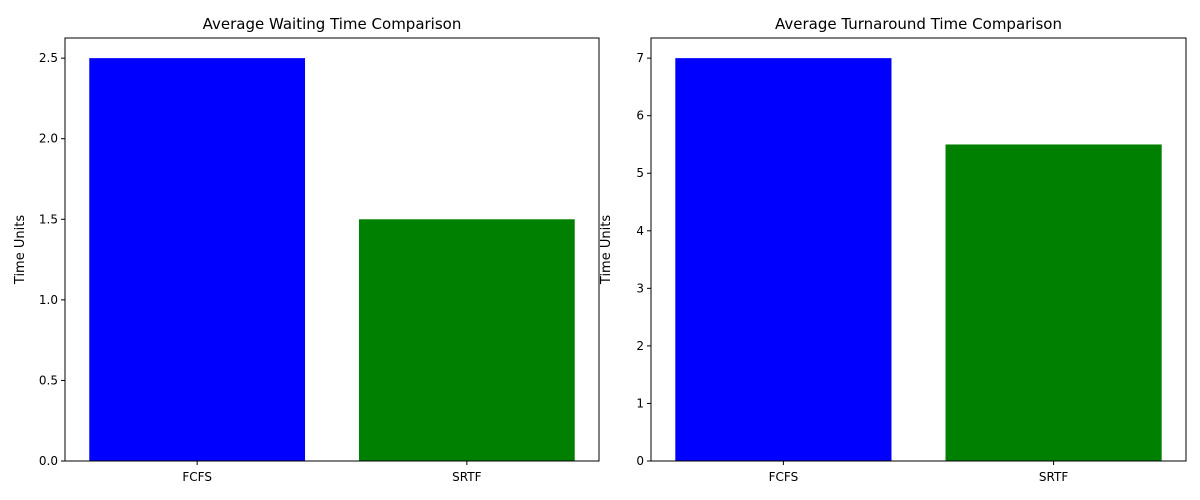  Describe the element at coordinates (640, 403) in the screenshot. I see `y-tick-label: 1` at that location.